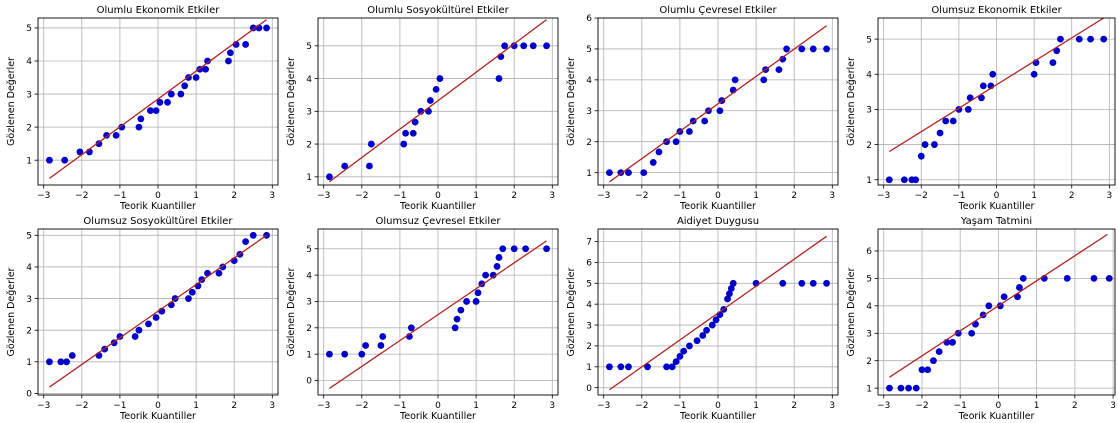 This screenshot has width=1118, height=423. What do you see at coordinates (589, 19) in the screenshot?
I see `y-tick-label: 6` at bounding box center [589, 19].